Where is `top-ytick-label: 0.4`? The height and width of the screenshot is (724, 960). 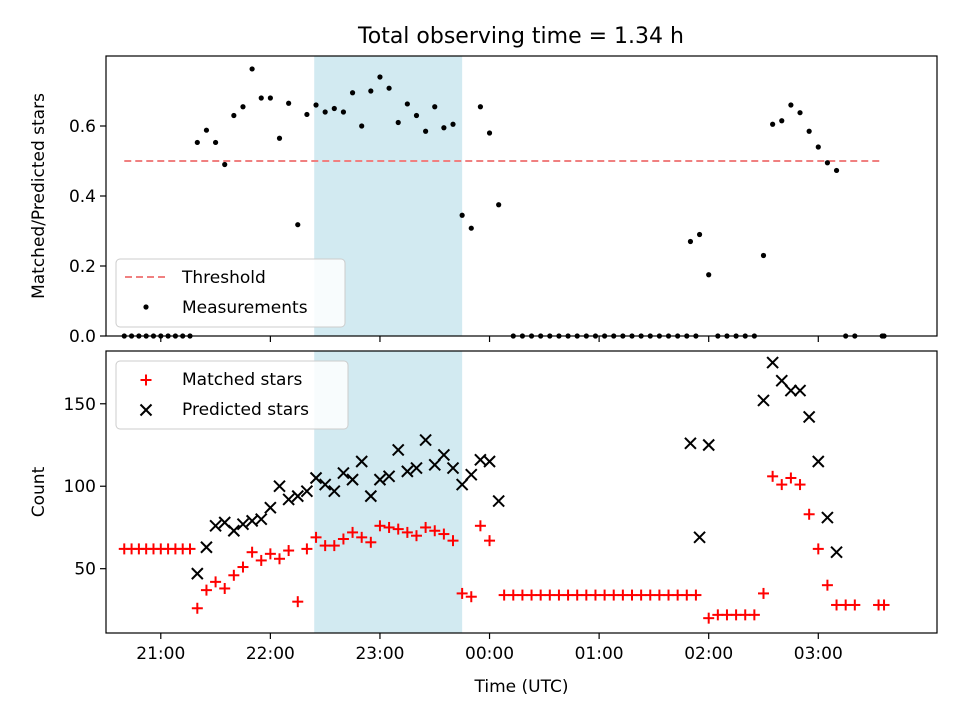 top-ytick-label: 0.4 is located at coordinates (82, 197).